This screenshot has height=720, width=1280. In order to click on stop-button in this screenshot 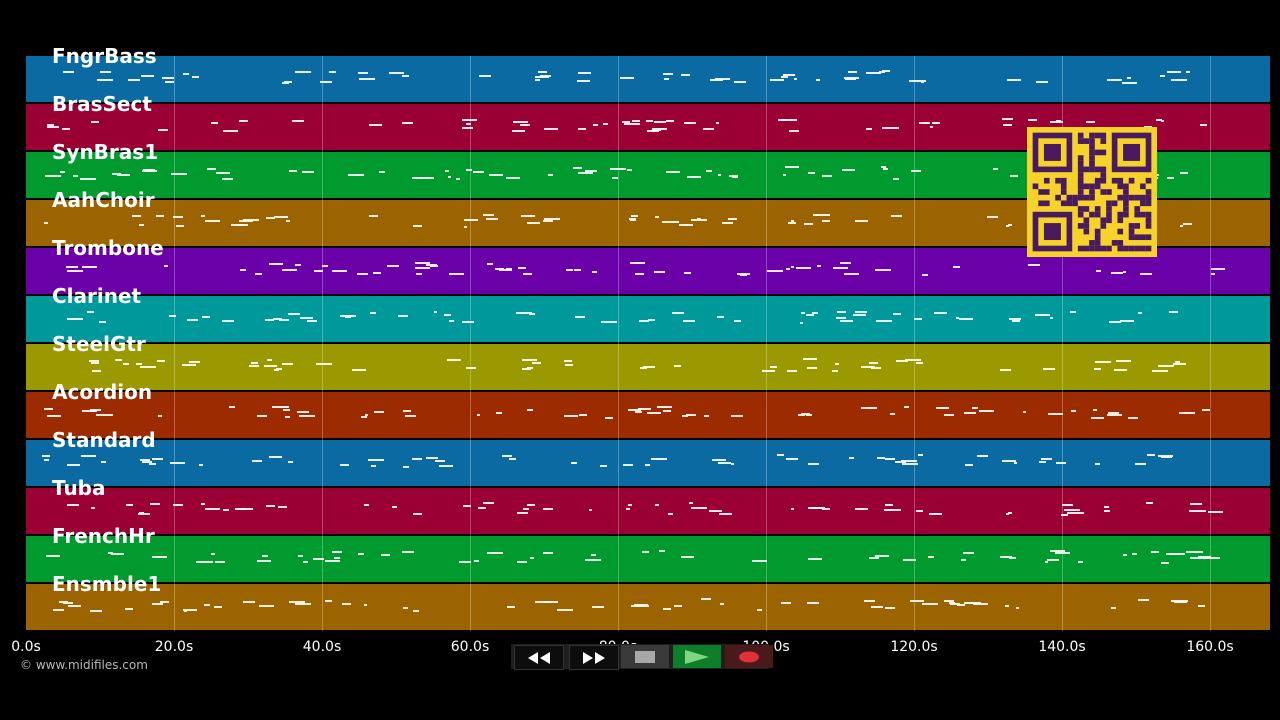, I will do `click(645, 656)`.